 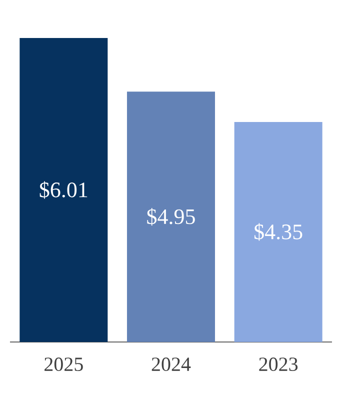 I want to click on data-label: $6.01, so click(x=64, y=190).